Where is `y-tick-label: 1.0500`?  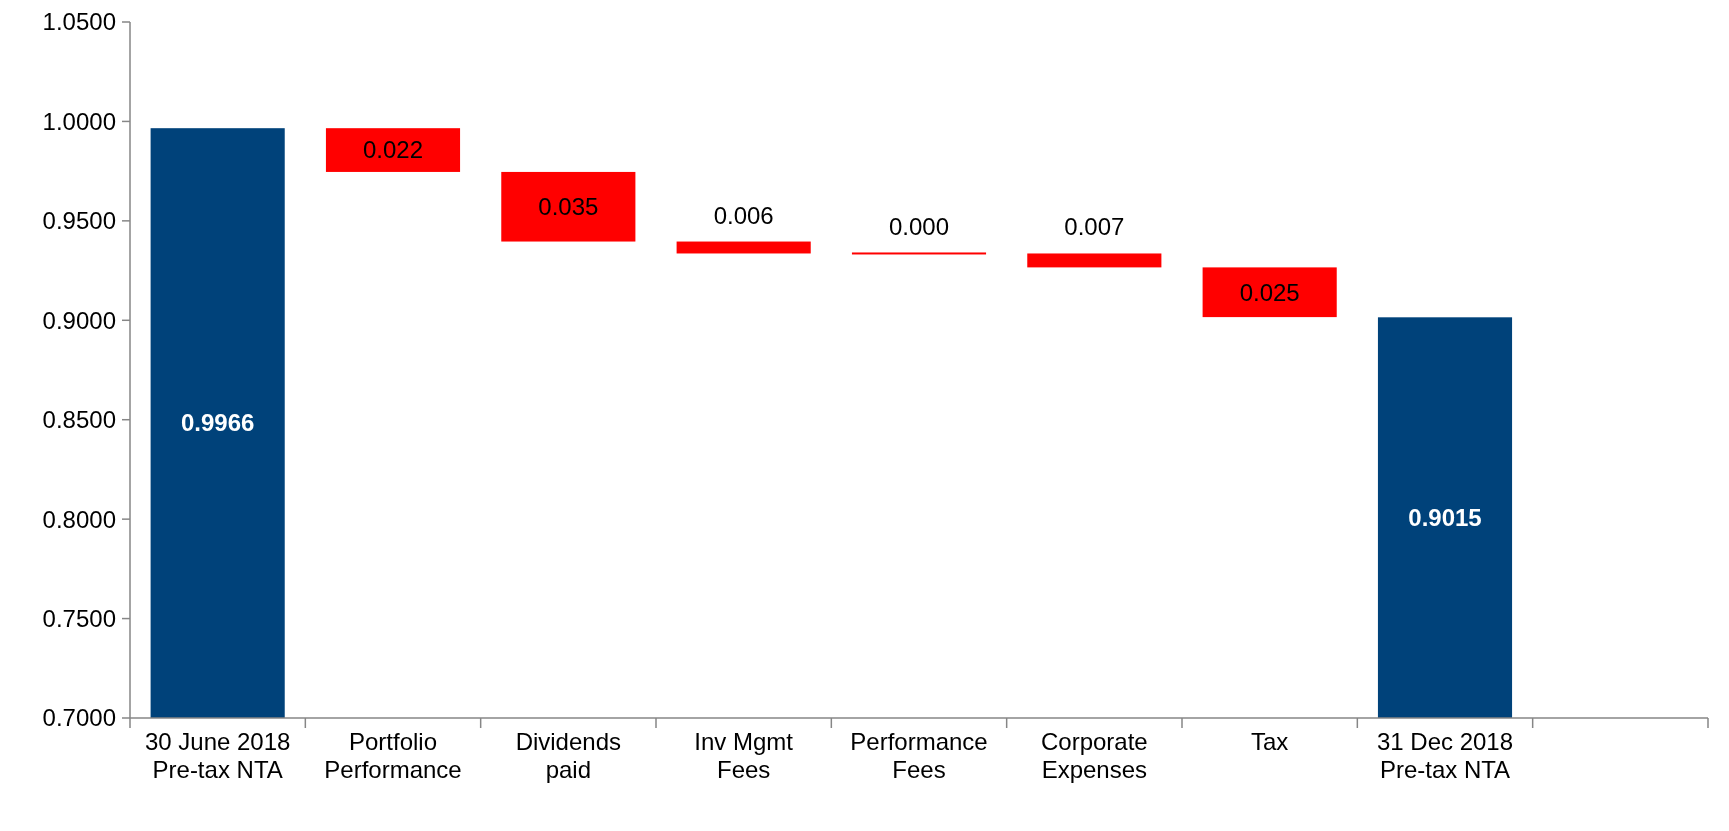
y-tick-label: 1.0500 is located at coordinates (79, 22).